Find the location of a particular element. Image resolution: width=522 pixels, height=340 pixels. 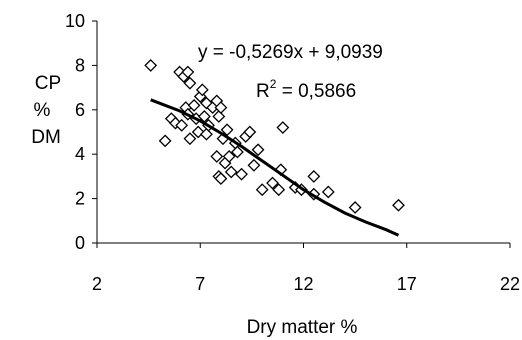

r-squared-label: R2 = 0,5866 is located at coordinates (306, 89).